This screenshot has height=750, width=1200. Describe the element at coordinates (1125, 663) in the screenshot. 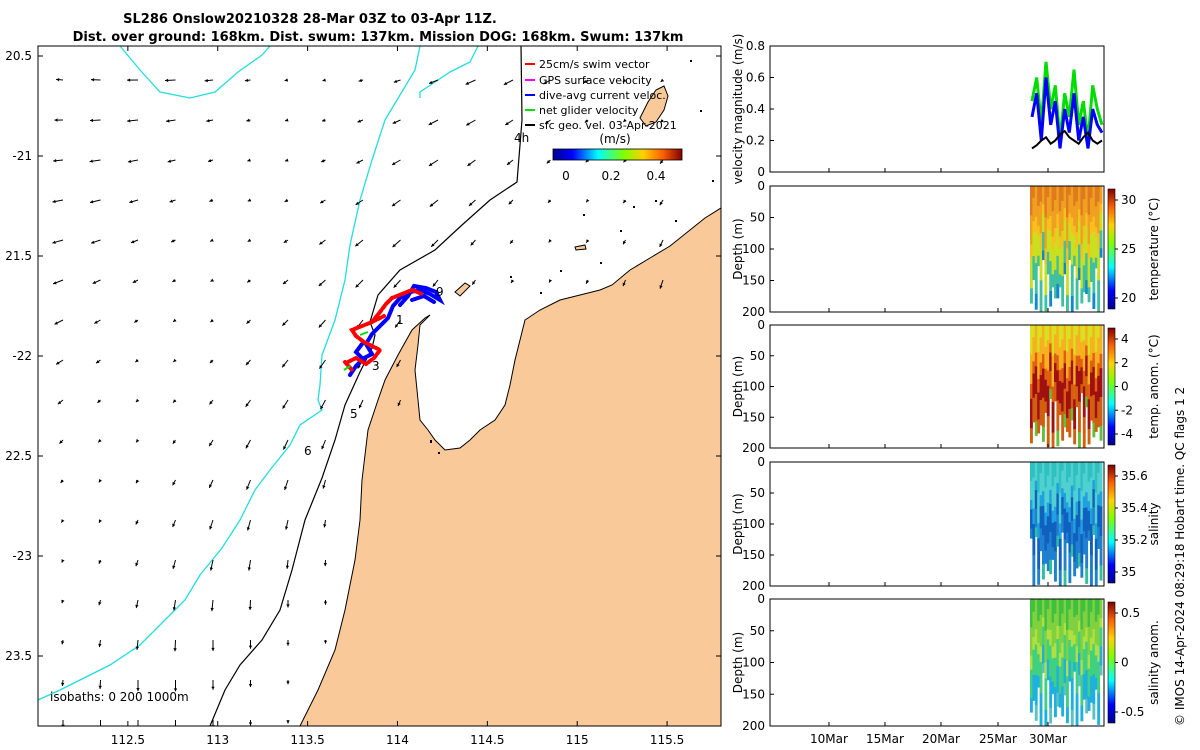

I see `colorbar-tick-label: 0` at that location.